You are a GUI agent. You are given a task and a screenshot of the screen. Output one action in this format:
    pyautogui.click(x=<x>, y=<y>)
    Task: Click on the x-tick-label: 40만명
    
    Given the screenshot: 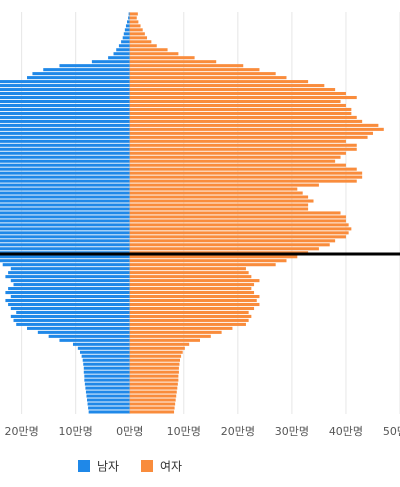 What is the action you would take?
    pyautogui.click(x=346, y=431)
    